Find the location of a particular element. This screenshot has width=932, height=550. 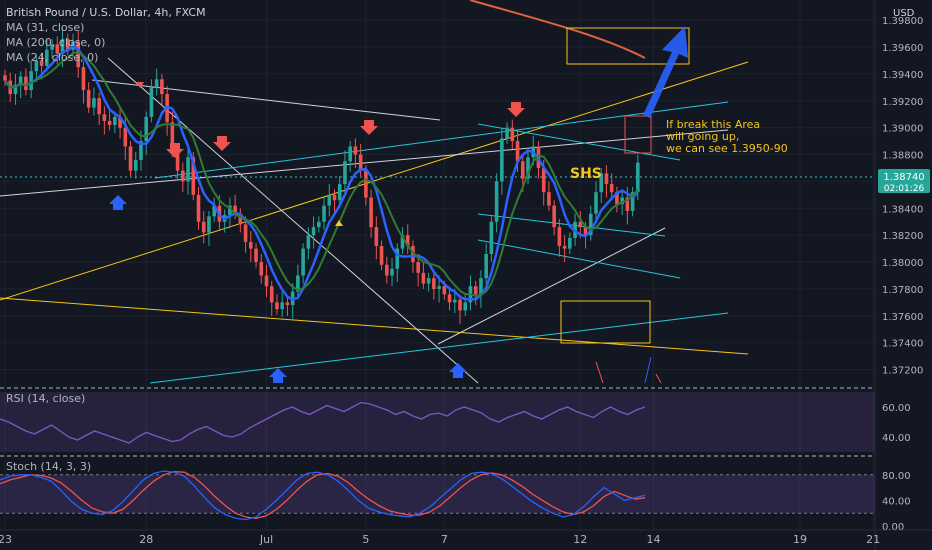

stoch-tick-label: 0.00 is located at coordinates (893, 527).